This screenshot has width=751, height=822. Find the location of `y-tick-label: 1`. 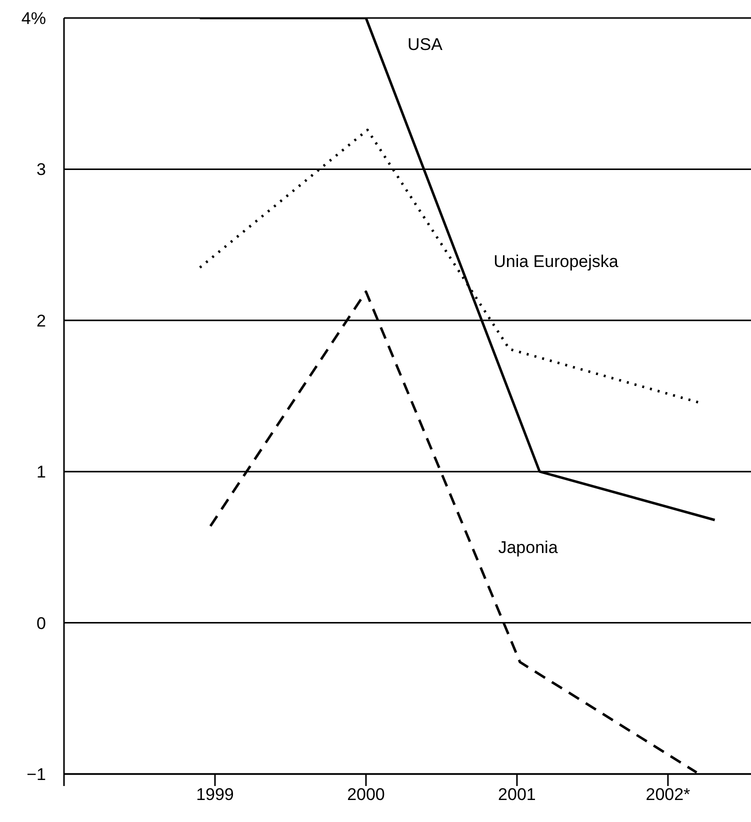

y-tick-label: 1 is located at coordinates (41, 472).